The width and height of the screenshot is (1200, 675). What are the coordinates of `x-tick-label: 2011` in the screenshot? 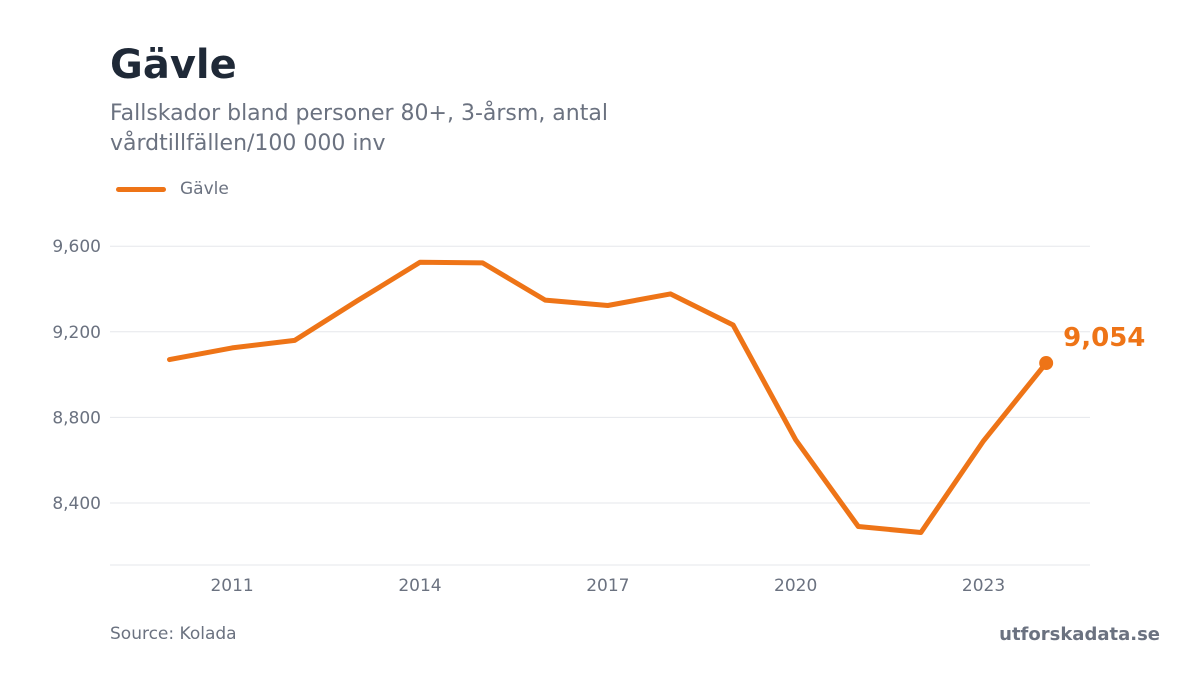 It's located at (231, 586).